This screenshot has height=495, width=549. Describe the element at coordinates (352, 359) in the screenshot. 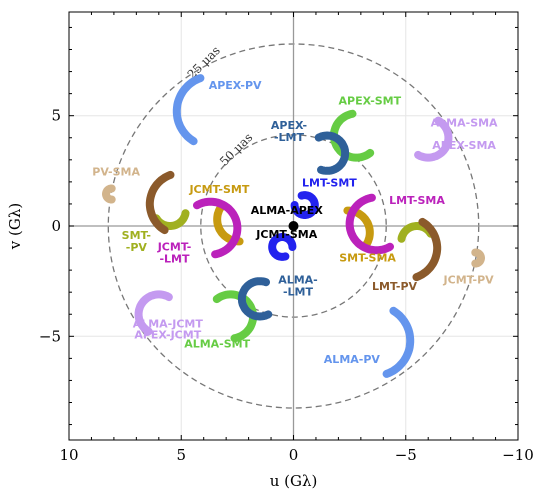

I see `baseline-label: ALMA-PV` at that location.